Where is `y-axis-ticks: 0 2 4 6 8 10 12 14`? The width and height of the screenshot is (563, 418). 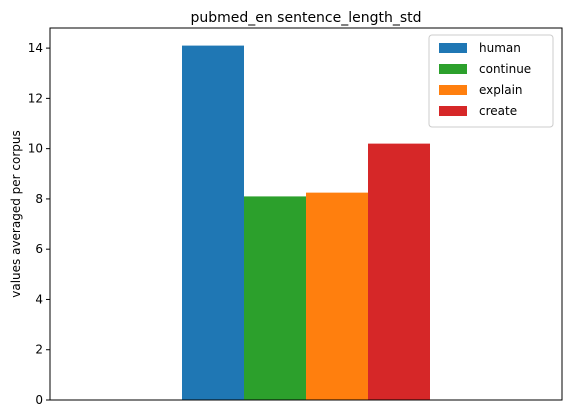
y-axis-ticks: 0 2 4 6 8 10 12 14 is located at coordinates (39, 224).